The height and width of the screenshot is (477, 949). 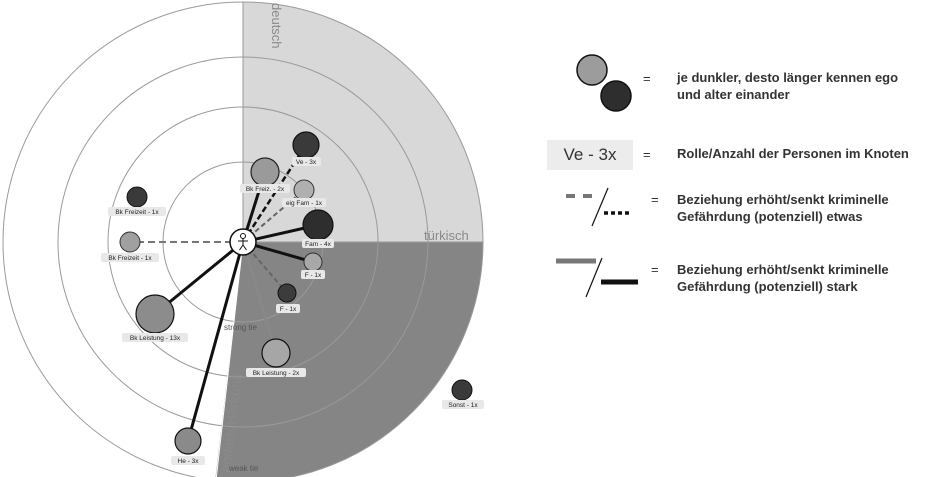 I want to click on node-bk-freizeit-1x-light: Bk Freizeit - 1x, so click(x=130, y=246).